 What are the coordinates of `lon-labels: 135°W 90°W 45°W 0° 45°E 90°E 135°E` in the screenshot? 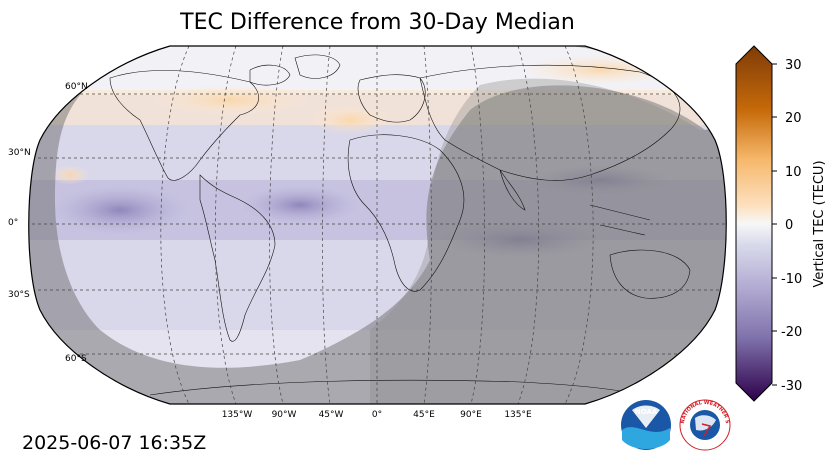 It's located at (377, 415).